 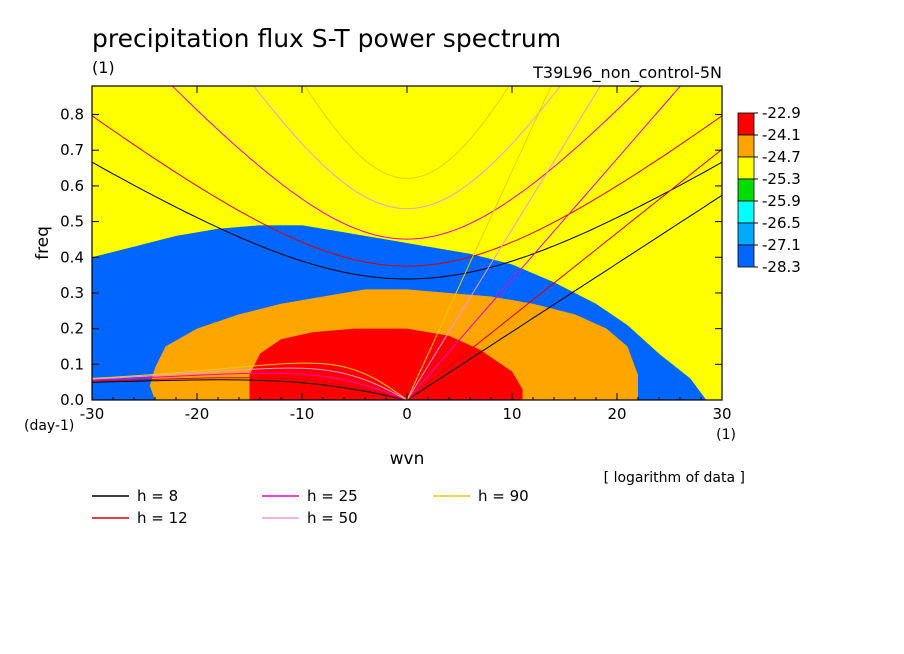 What do you see at coordinates (157, 496) in the screenshot?
I see `legend-label-h8: h = 8` at bounding box center [157, 496].